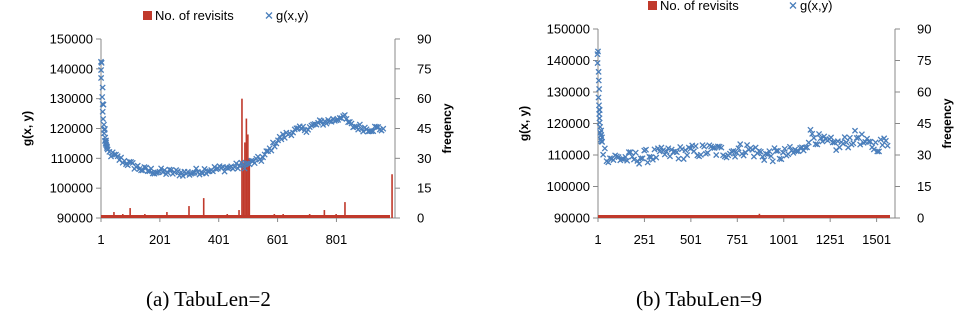  I want to click on y-left-axis-title: g(x, y), so click(524, 123).